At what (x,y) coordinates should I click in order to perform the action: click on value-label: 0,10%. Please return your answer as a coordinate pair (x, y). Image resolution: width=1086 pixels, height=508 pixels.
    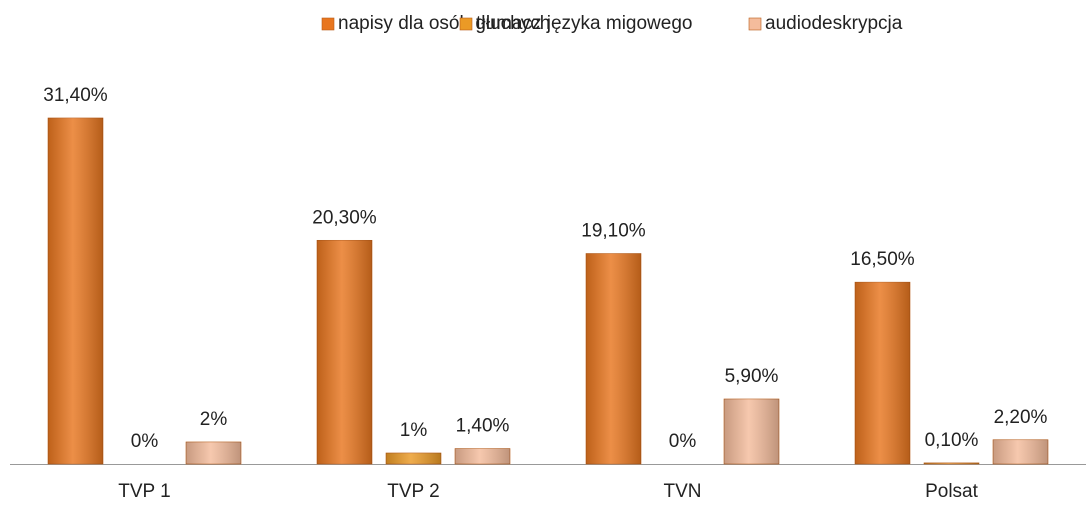
    Looking at the image, I should click on (952, 440).